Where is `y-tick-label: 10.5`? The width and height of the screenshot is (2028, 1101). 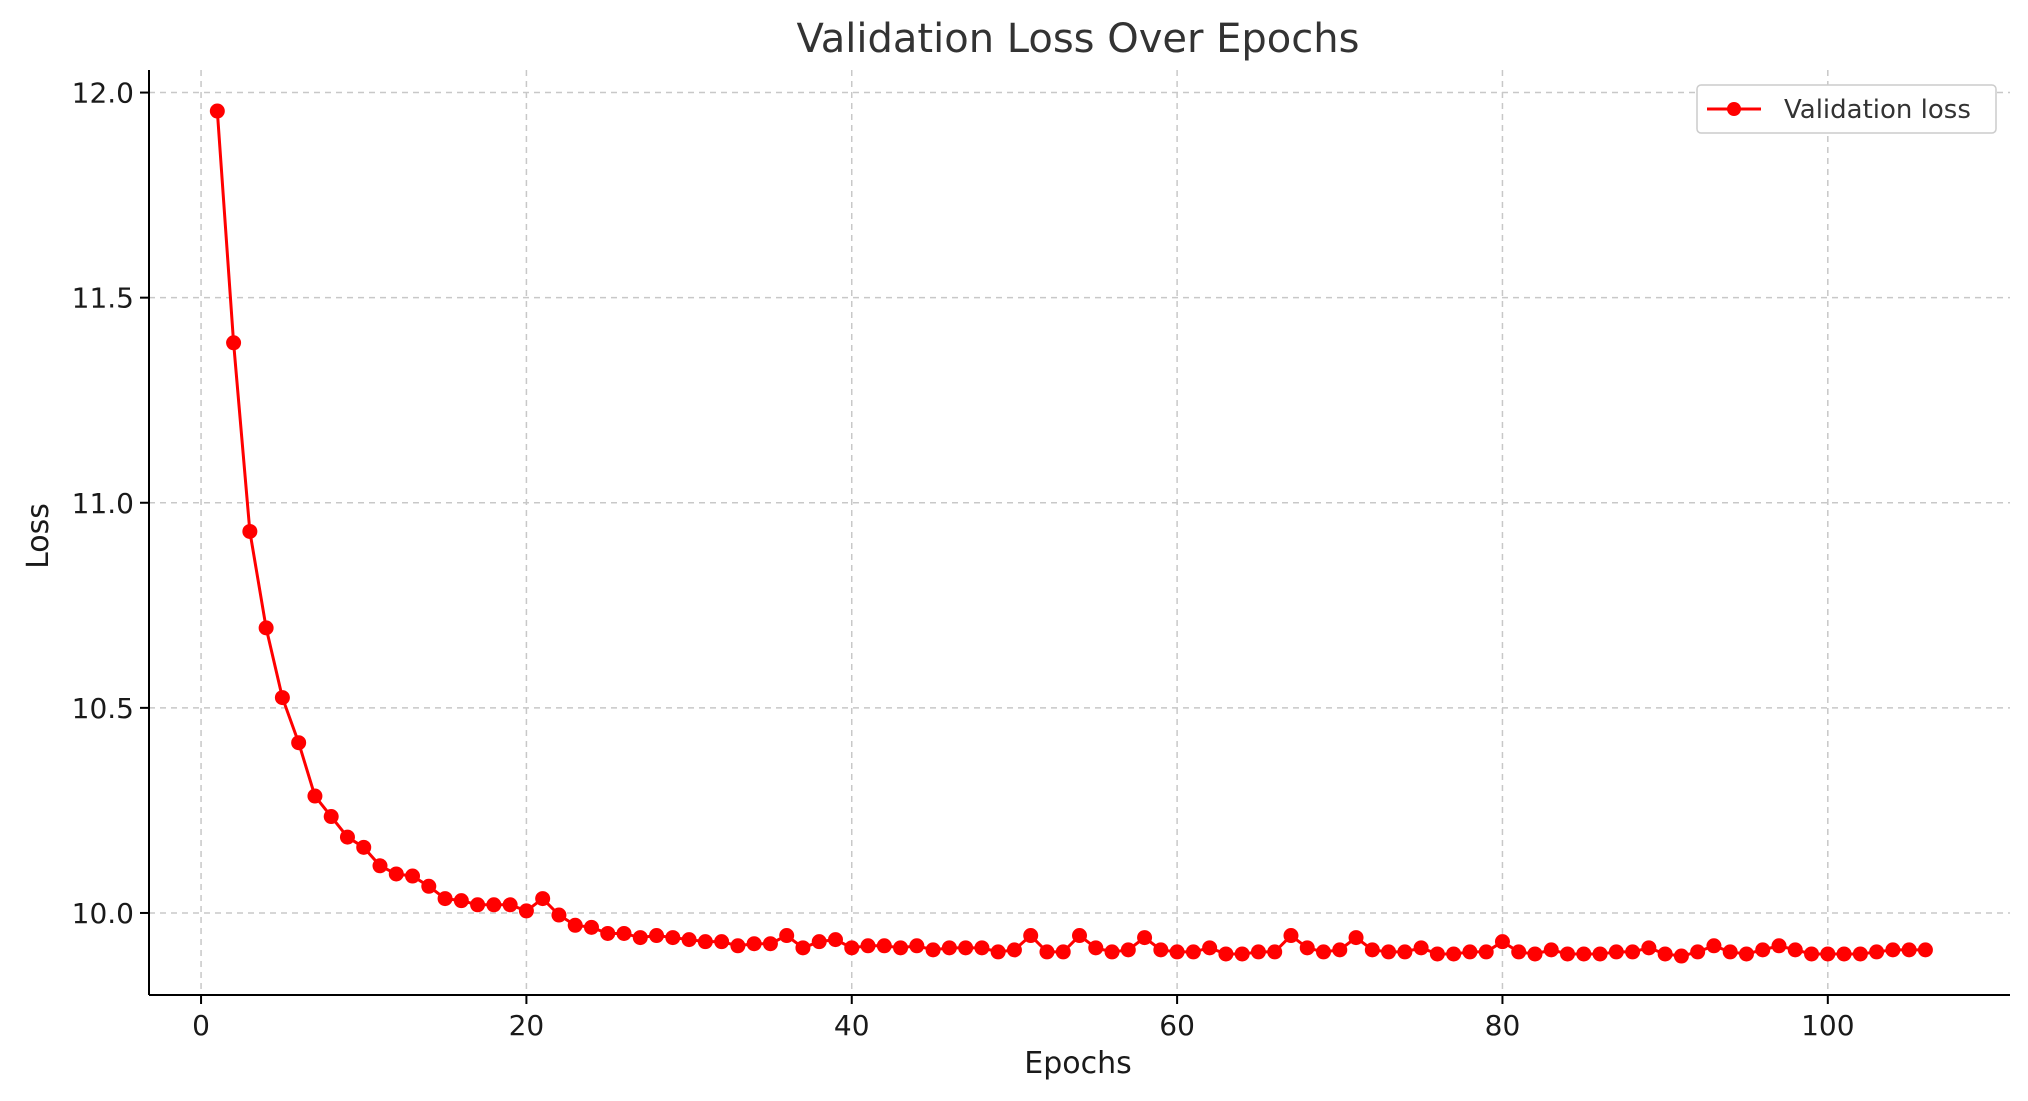 y-tick-label: 10.5 is located at coordinates (103, 708).